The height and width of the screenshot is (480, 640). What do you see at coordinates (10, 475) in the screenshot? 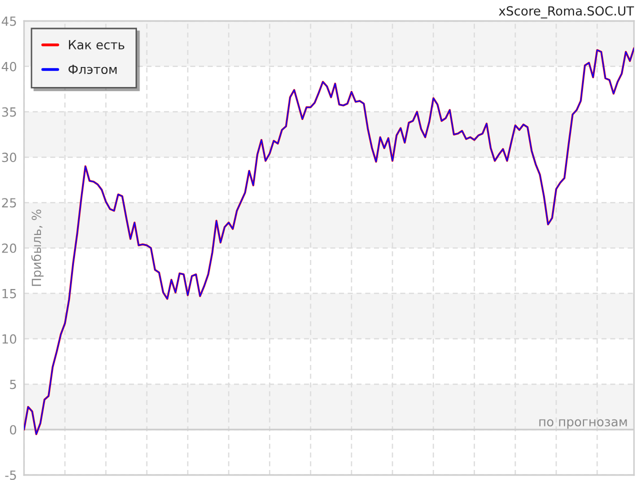
I see `y-tick-label: -5` at bounding box center [10, 475].